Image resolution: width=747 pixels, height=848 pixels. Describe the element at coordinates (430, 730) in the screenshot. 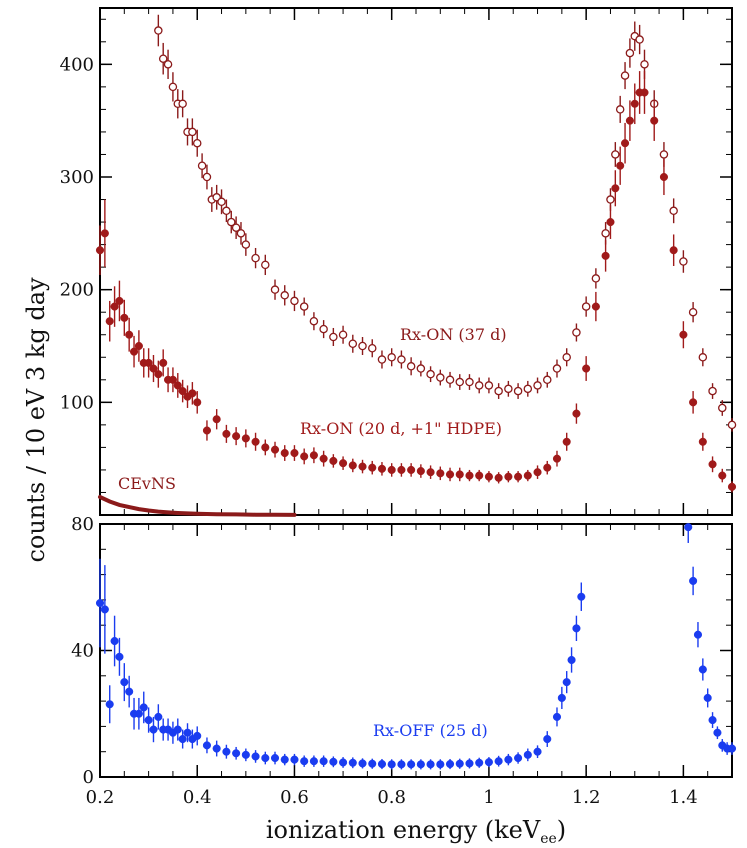

I see `series-label-rx-off-25d: Rx-OFF (25 d)` at that location.